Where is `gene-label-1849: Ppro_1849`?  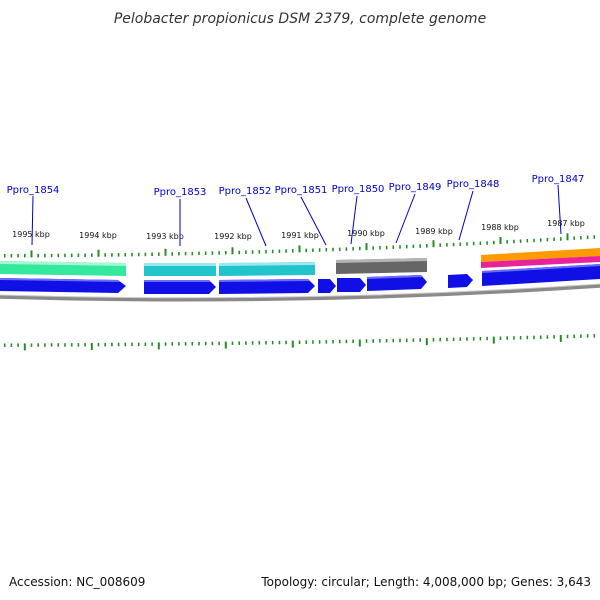
gene-label-1849: Ppro_1849 is located at coordinates (415, 187).